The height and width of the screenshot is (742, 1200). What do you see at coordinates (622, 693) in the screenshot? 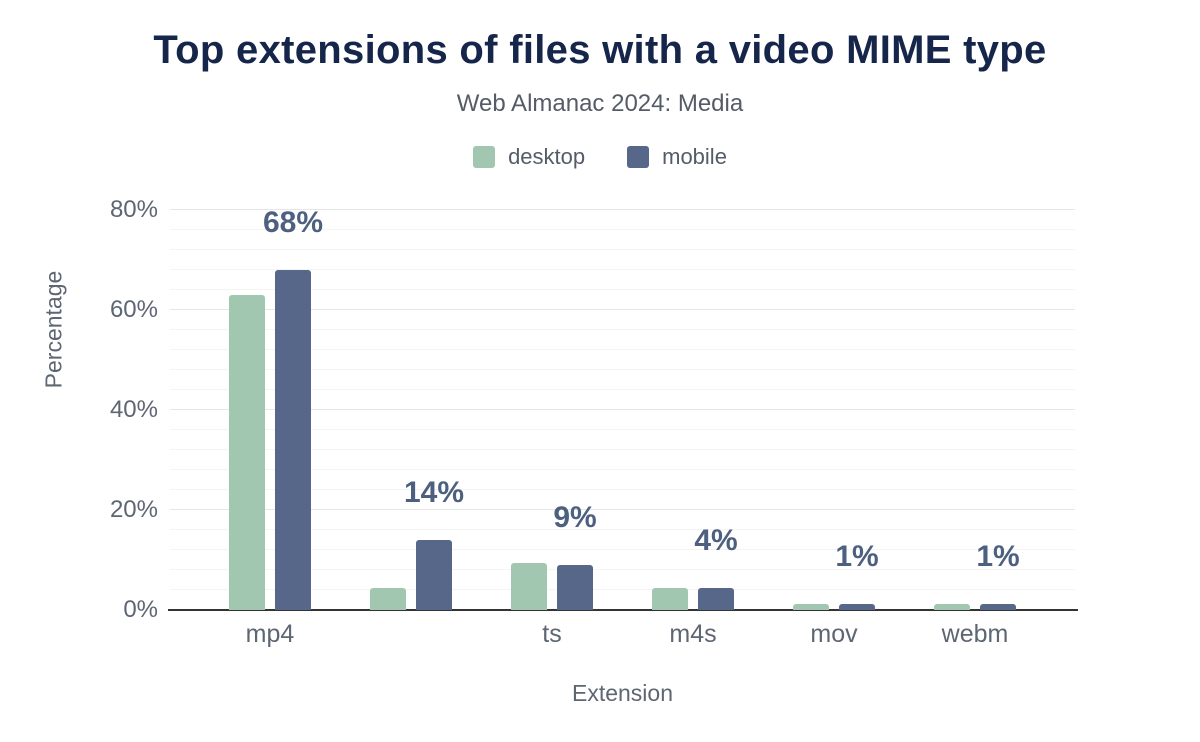
I see `x-axis-title: Extension` at bounding box center [622, 693].